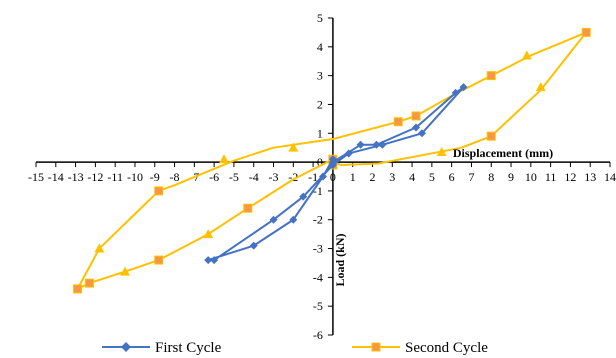 This screenshot has width=616, height=358. I want to click on y-tick-label: -1, so click(318, 191).